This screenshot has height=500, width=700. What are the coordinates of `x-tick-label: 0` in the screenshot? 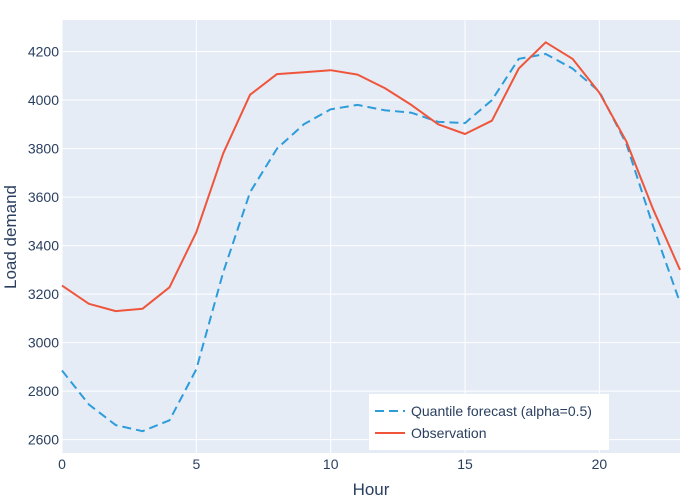 It's located at (62, 464).